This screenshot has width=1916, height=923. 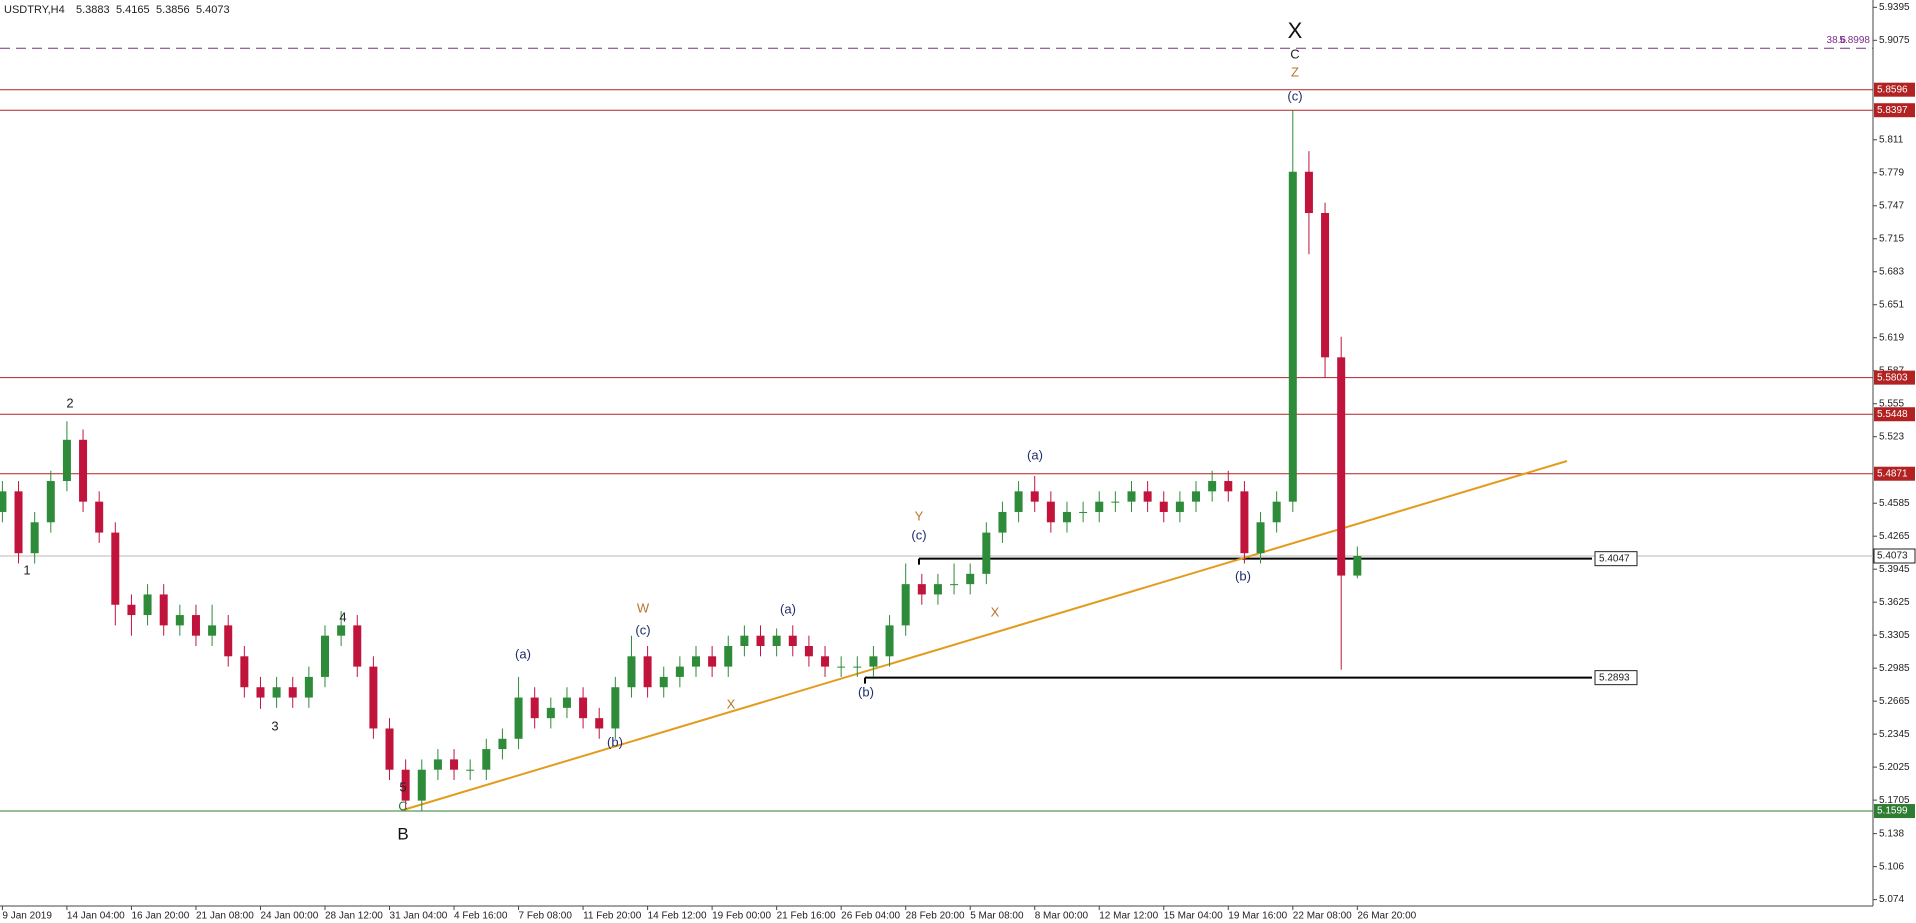 I want to click on x-tick-label: 16 Jan 20:00, so click(x=160, y=916).